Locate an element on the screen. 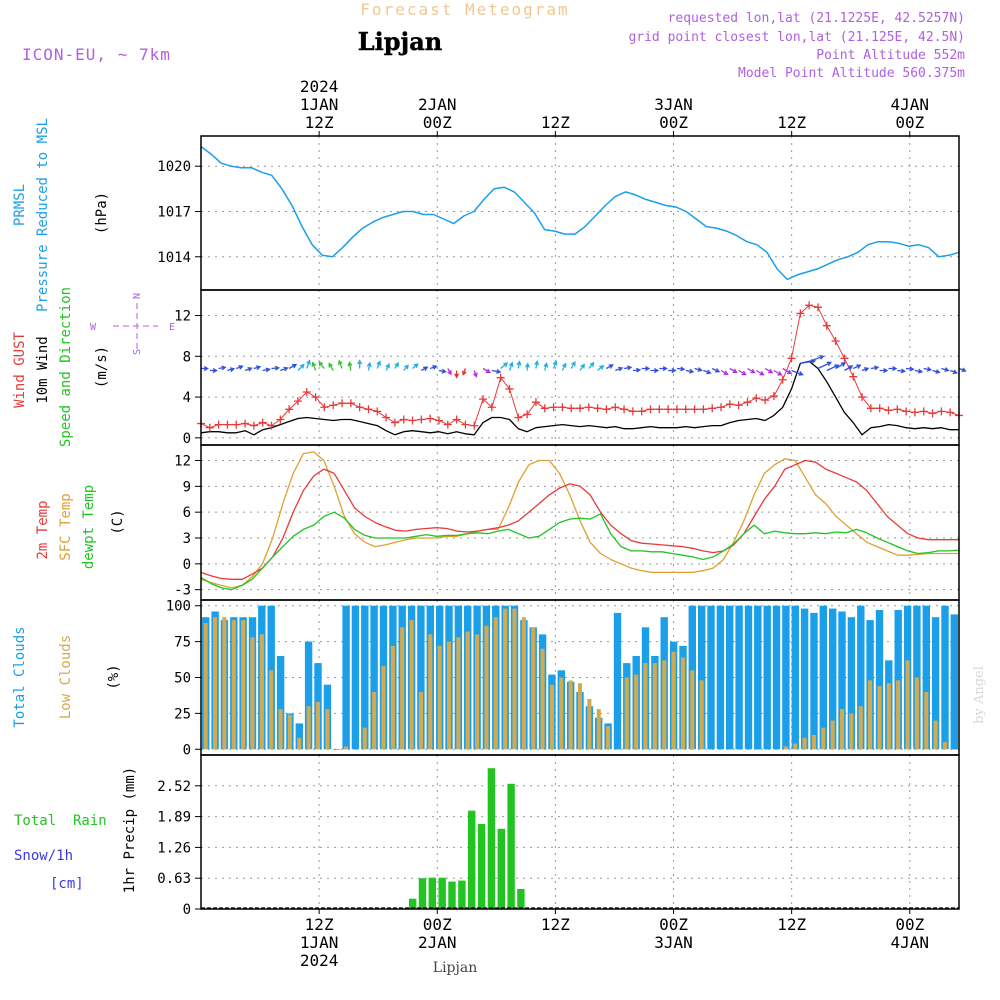 This screenshot has width=1000, height=1000. y-tick-label: 0 is located at coordinates (187, 439).